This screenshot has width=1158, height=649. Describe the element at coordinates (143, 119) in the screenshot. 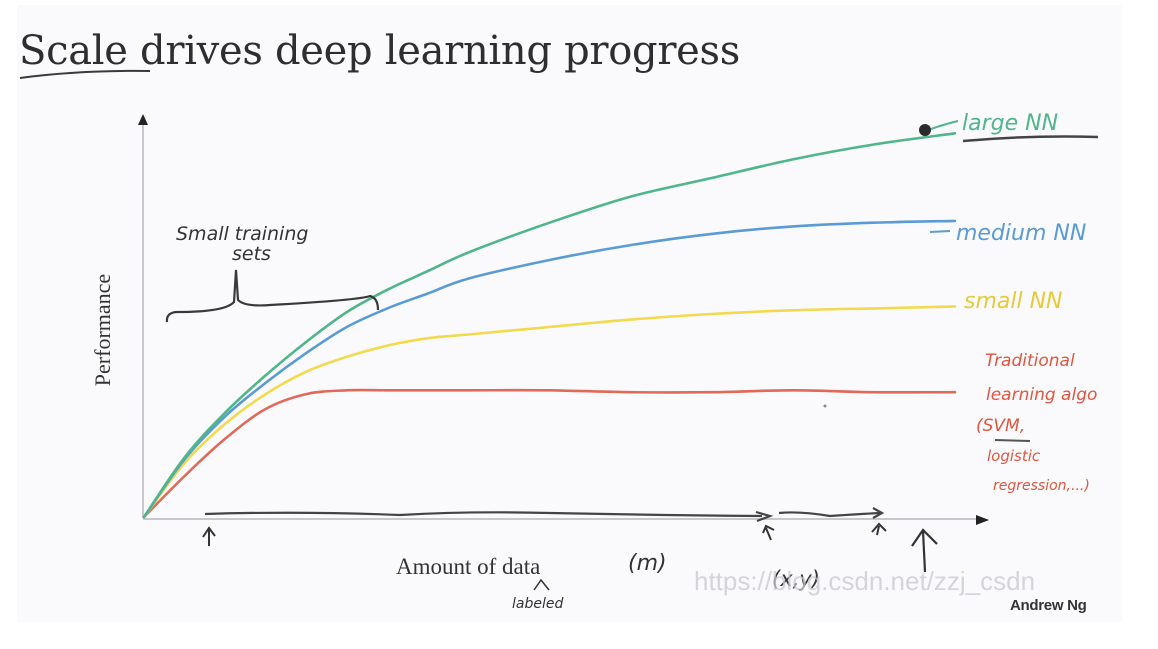

I see `y-axis-arrow-icon` at that location.